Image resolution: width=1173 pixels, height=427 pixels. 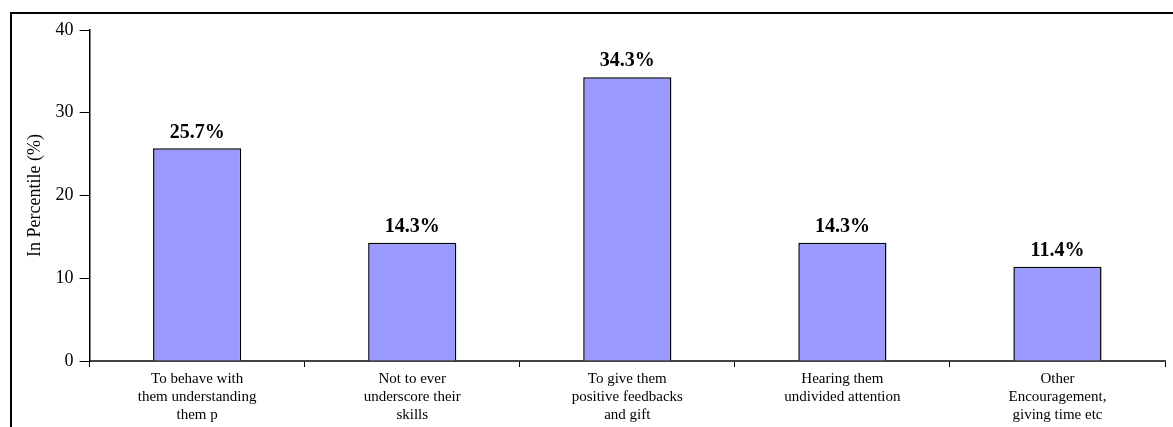 I want to click on y-tick-label: 20, so click(x=64, y=194).